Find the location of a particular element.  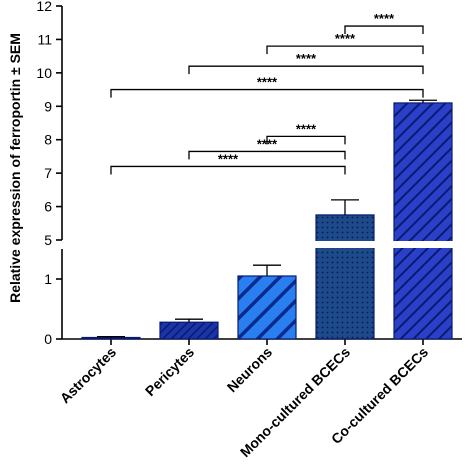

y-tick-label: 8 is located at coordinates (48, 140).